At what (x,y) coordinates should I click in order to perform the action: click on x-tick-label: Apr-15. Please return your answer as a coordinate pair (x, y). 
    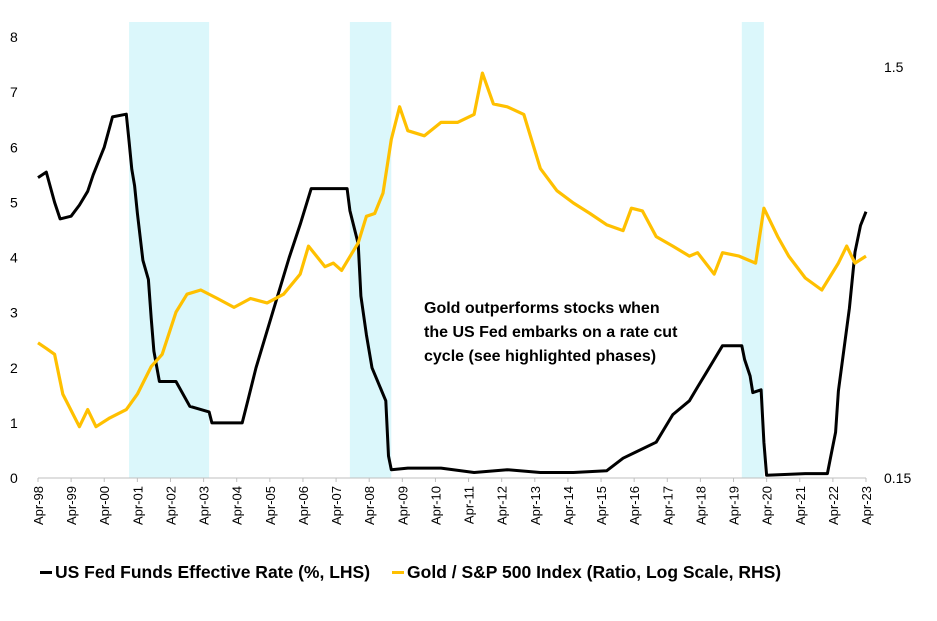
    Looking at the image, I should click on (601, 505).